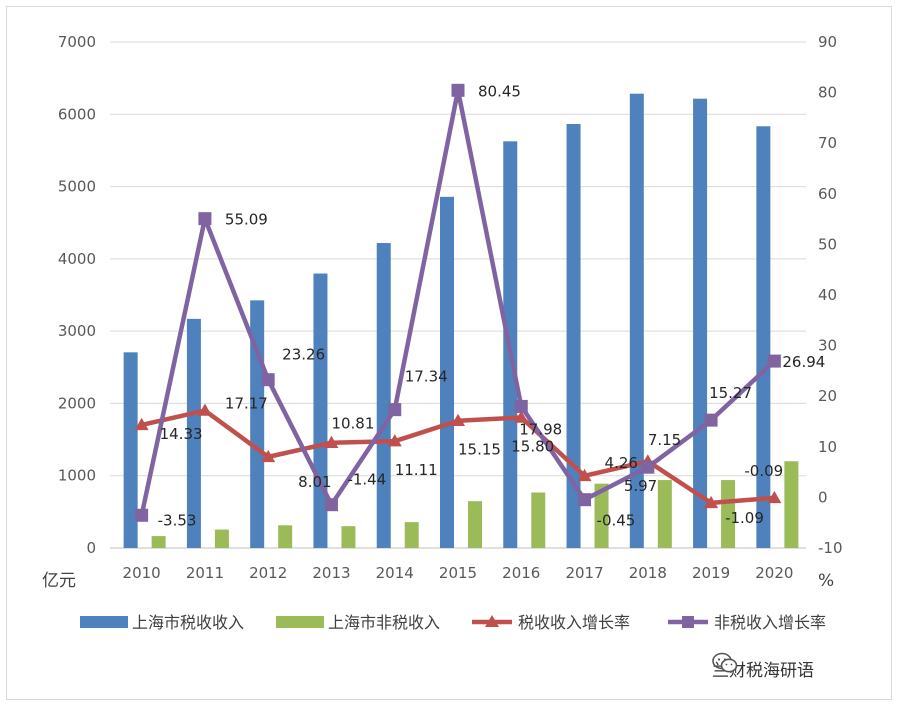 The height and width of the screenshot is (708, 900). Describe the element at coordinates (77, 476) in the screenshot. I see `y-left-tick-label: 1000` at that location.